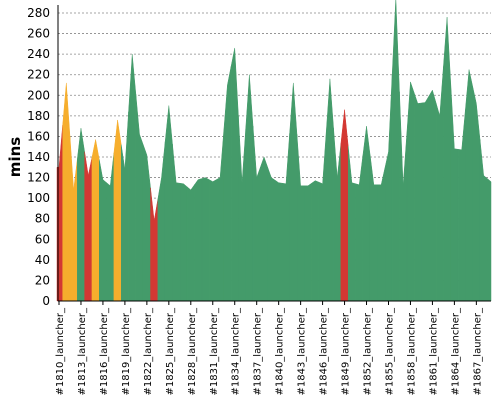 The width and height of the screenshot is (500, 400). What do you see at coordinates (170, 351) in the screenshot?
I see `x-tick-label: #1825_launcher_` at bounding box center [170, 351].